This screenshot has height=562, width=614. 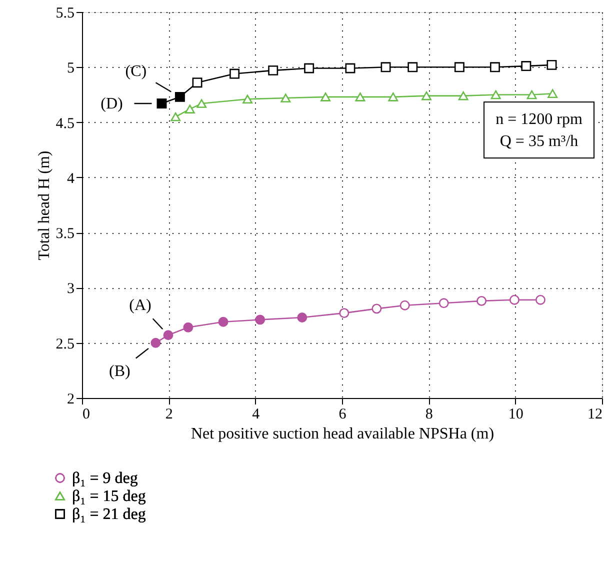 I want to click on annotation: n = 1200 rpm, so click(x=539, y=119).